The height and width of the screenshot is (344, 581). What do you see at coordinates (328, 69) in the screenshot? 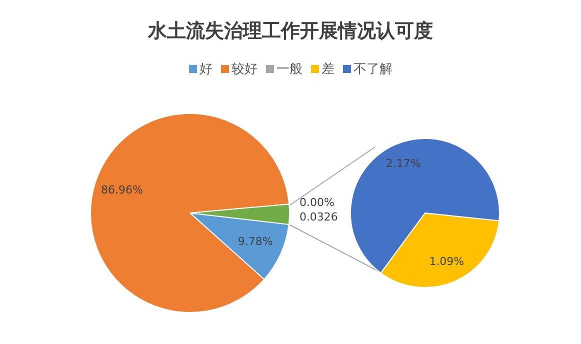
I see `legend-label: 差` at bounding box center [328, 69].